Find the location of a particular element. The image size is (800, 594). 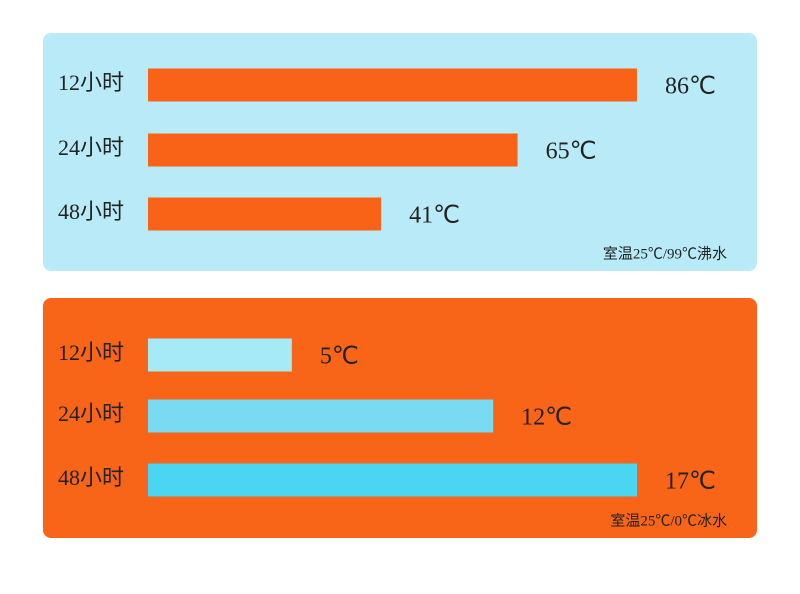

value-label: 17℃ is located at coordinates (690, 482).